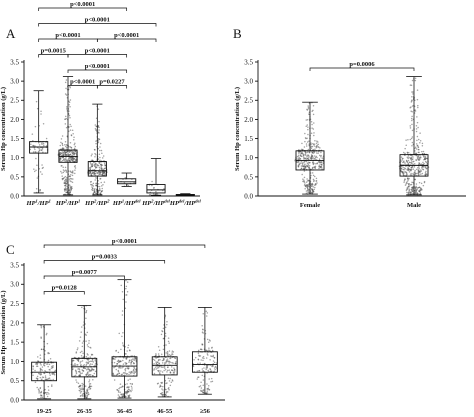 The width and height of the screenshot is (474, 417). What do you see at coordinates (14, 400) in the screenshot?
I see `y-tick-label: 0.0` at bounding box center [14, 400].